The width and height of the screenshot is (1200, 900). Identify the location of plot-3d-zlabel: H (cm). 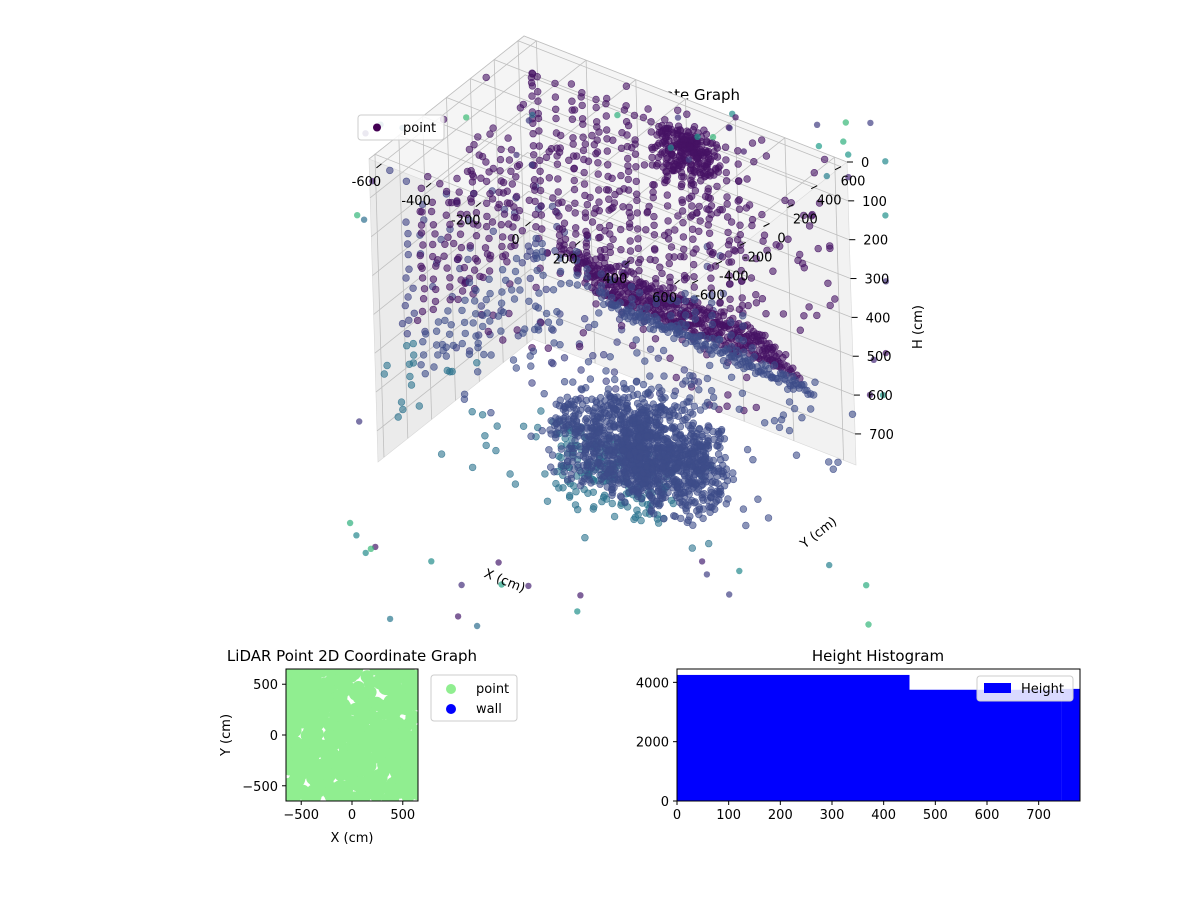
(918, 327).